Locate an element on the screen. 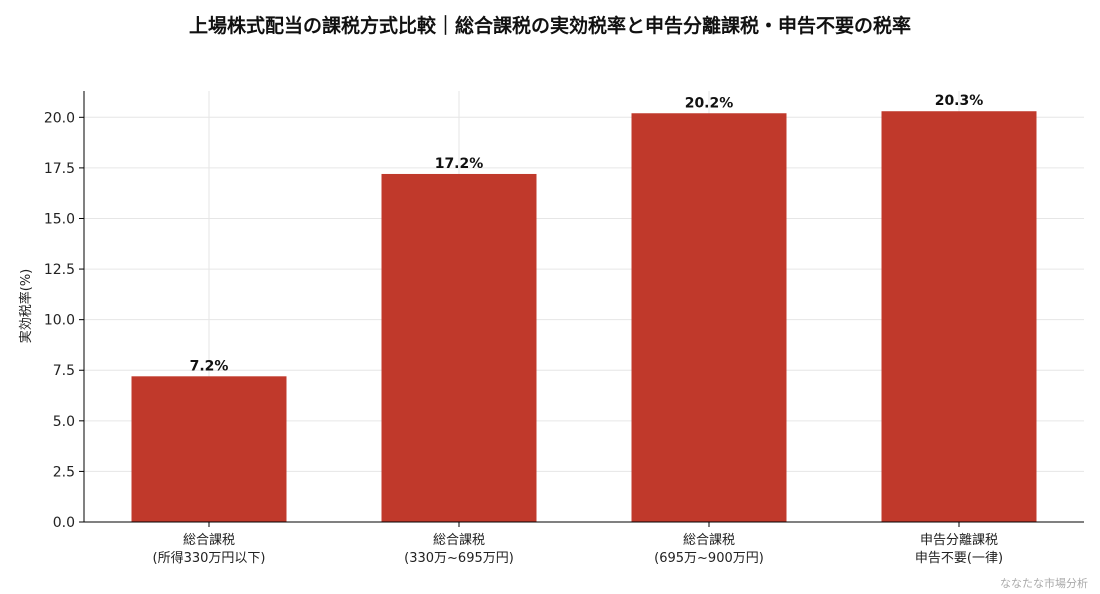 The height and width of the screenshot is (594, 1100). y-tick-label: 7.5 is located at coordinates (64, 371).